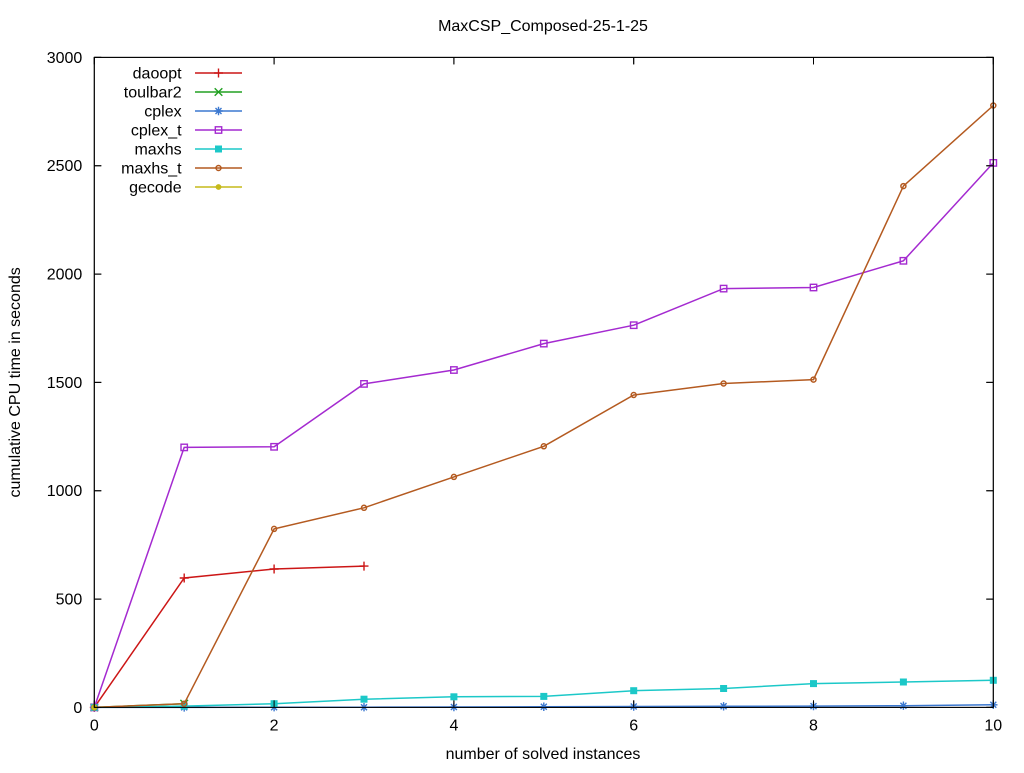  I want to click on svg-text: number of solved instances, so click(543, 754).